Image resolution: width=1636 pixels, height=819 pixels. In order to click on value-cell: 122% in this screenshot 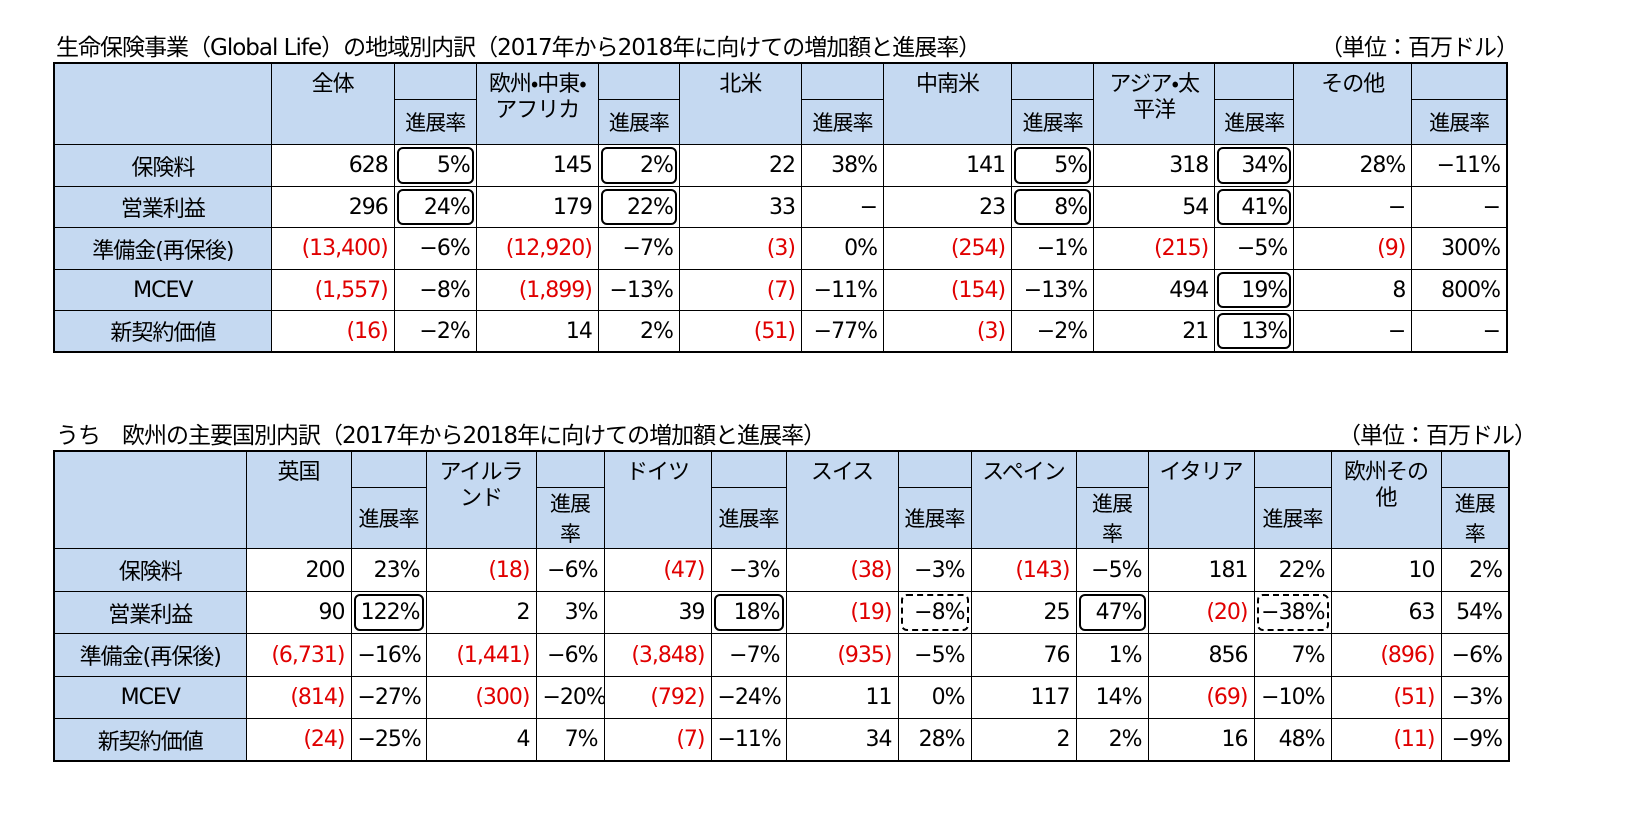, I will do `click(388, 612)`.